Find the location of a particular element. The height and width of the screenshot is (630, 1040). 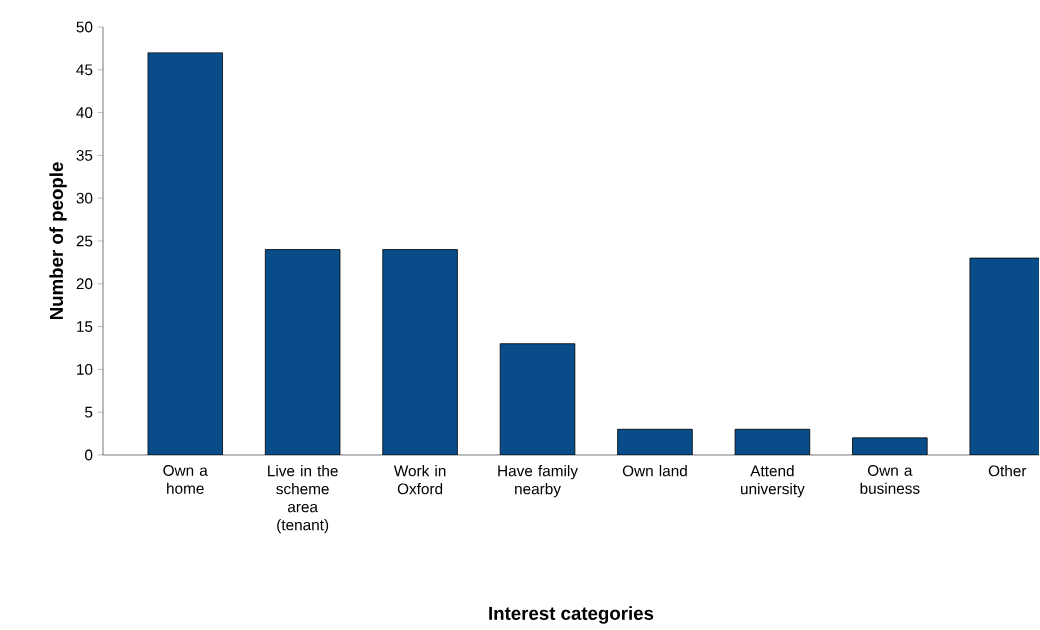

x-tick-label: Own land is located at coordinates (654, 471).